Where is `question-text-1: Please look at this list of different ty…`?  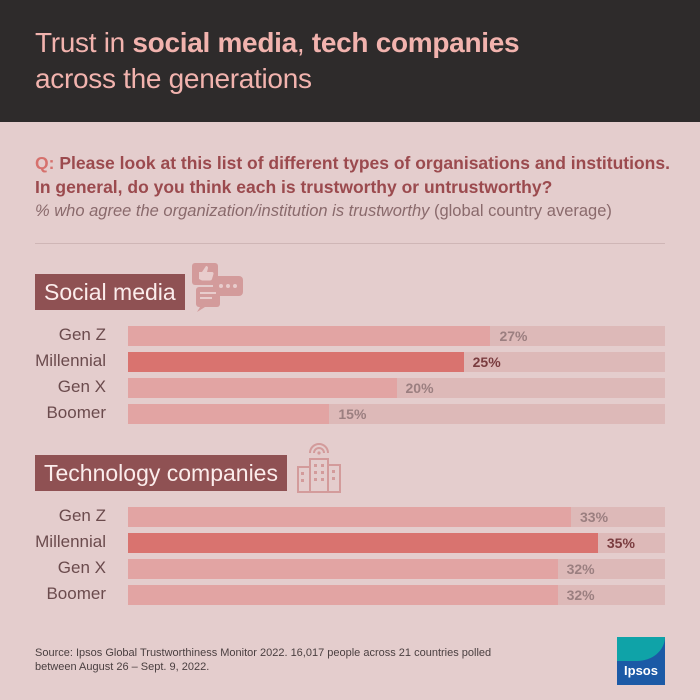
question-text-1: Please look at this list of different ty… is located at coordinates (362, 163).